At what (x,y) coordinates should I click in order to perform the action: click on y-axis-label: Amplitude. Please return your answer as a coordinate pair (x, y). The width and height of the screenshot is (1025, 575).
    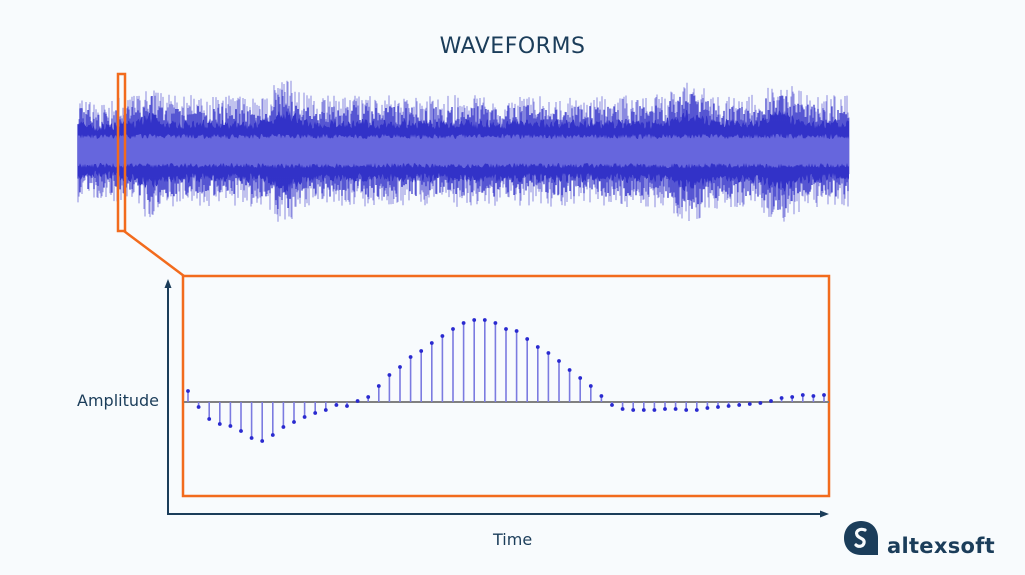
    Looking at the image, I should click on (118, 400).